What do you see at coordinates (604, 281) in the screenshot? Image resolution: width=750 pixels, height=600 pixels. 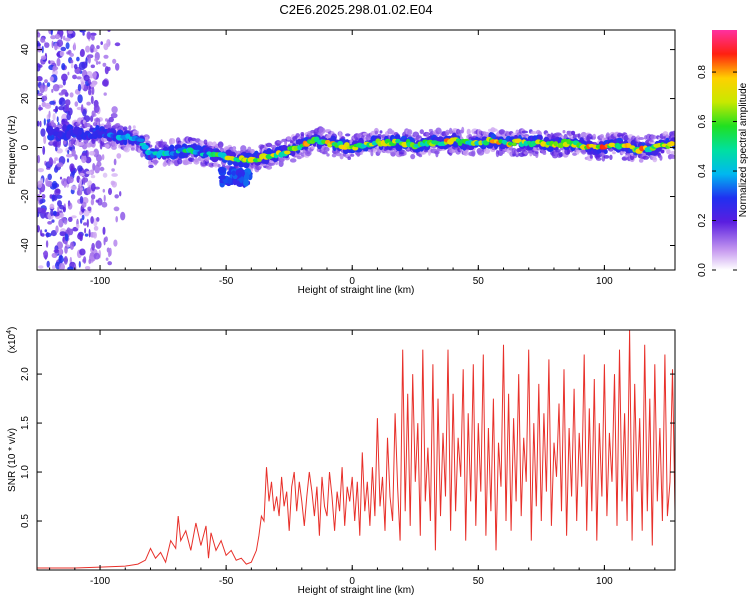 I see `spectrogram-x-tick-label: 100` at bounding box center [604, 281].